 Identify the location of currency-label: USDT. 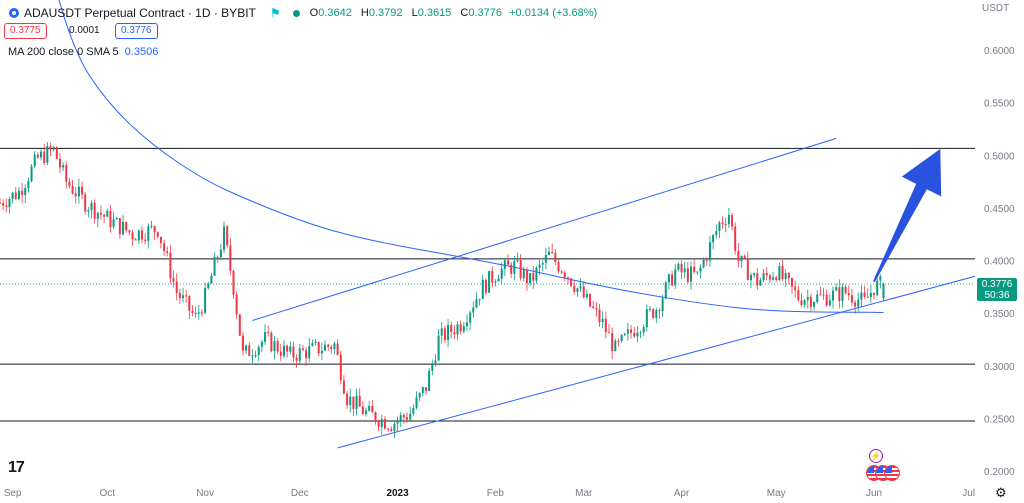
(996, 8).